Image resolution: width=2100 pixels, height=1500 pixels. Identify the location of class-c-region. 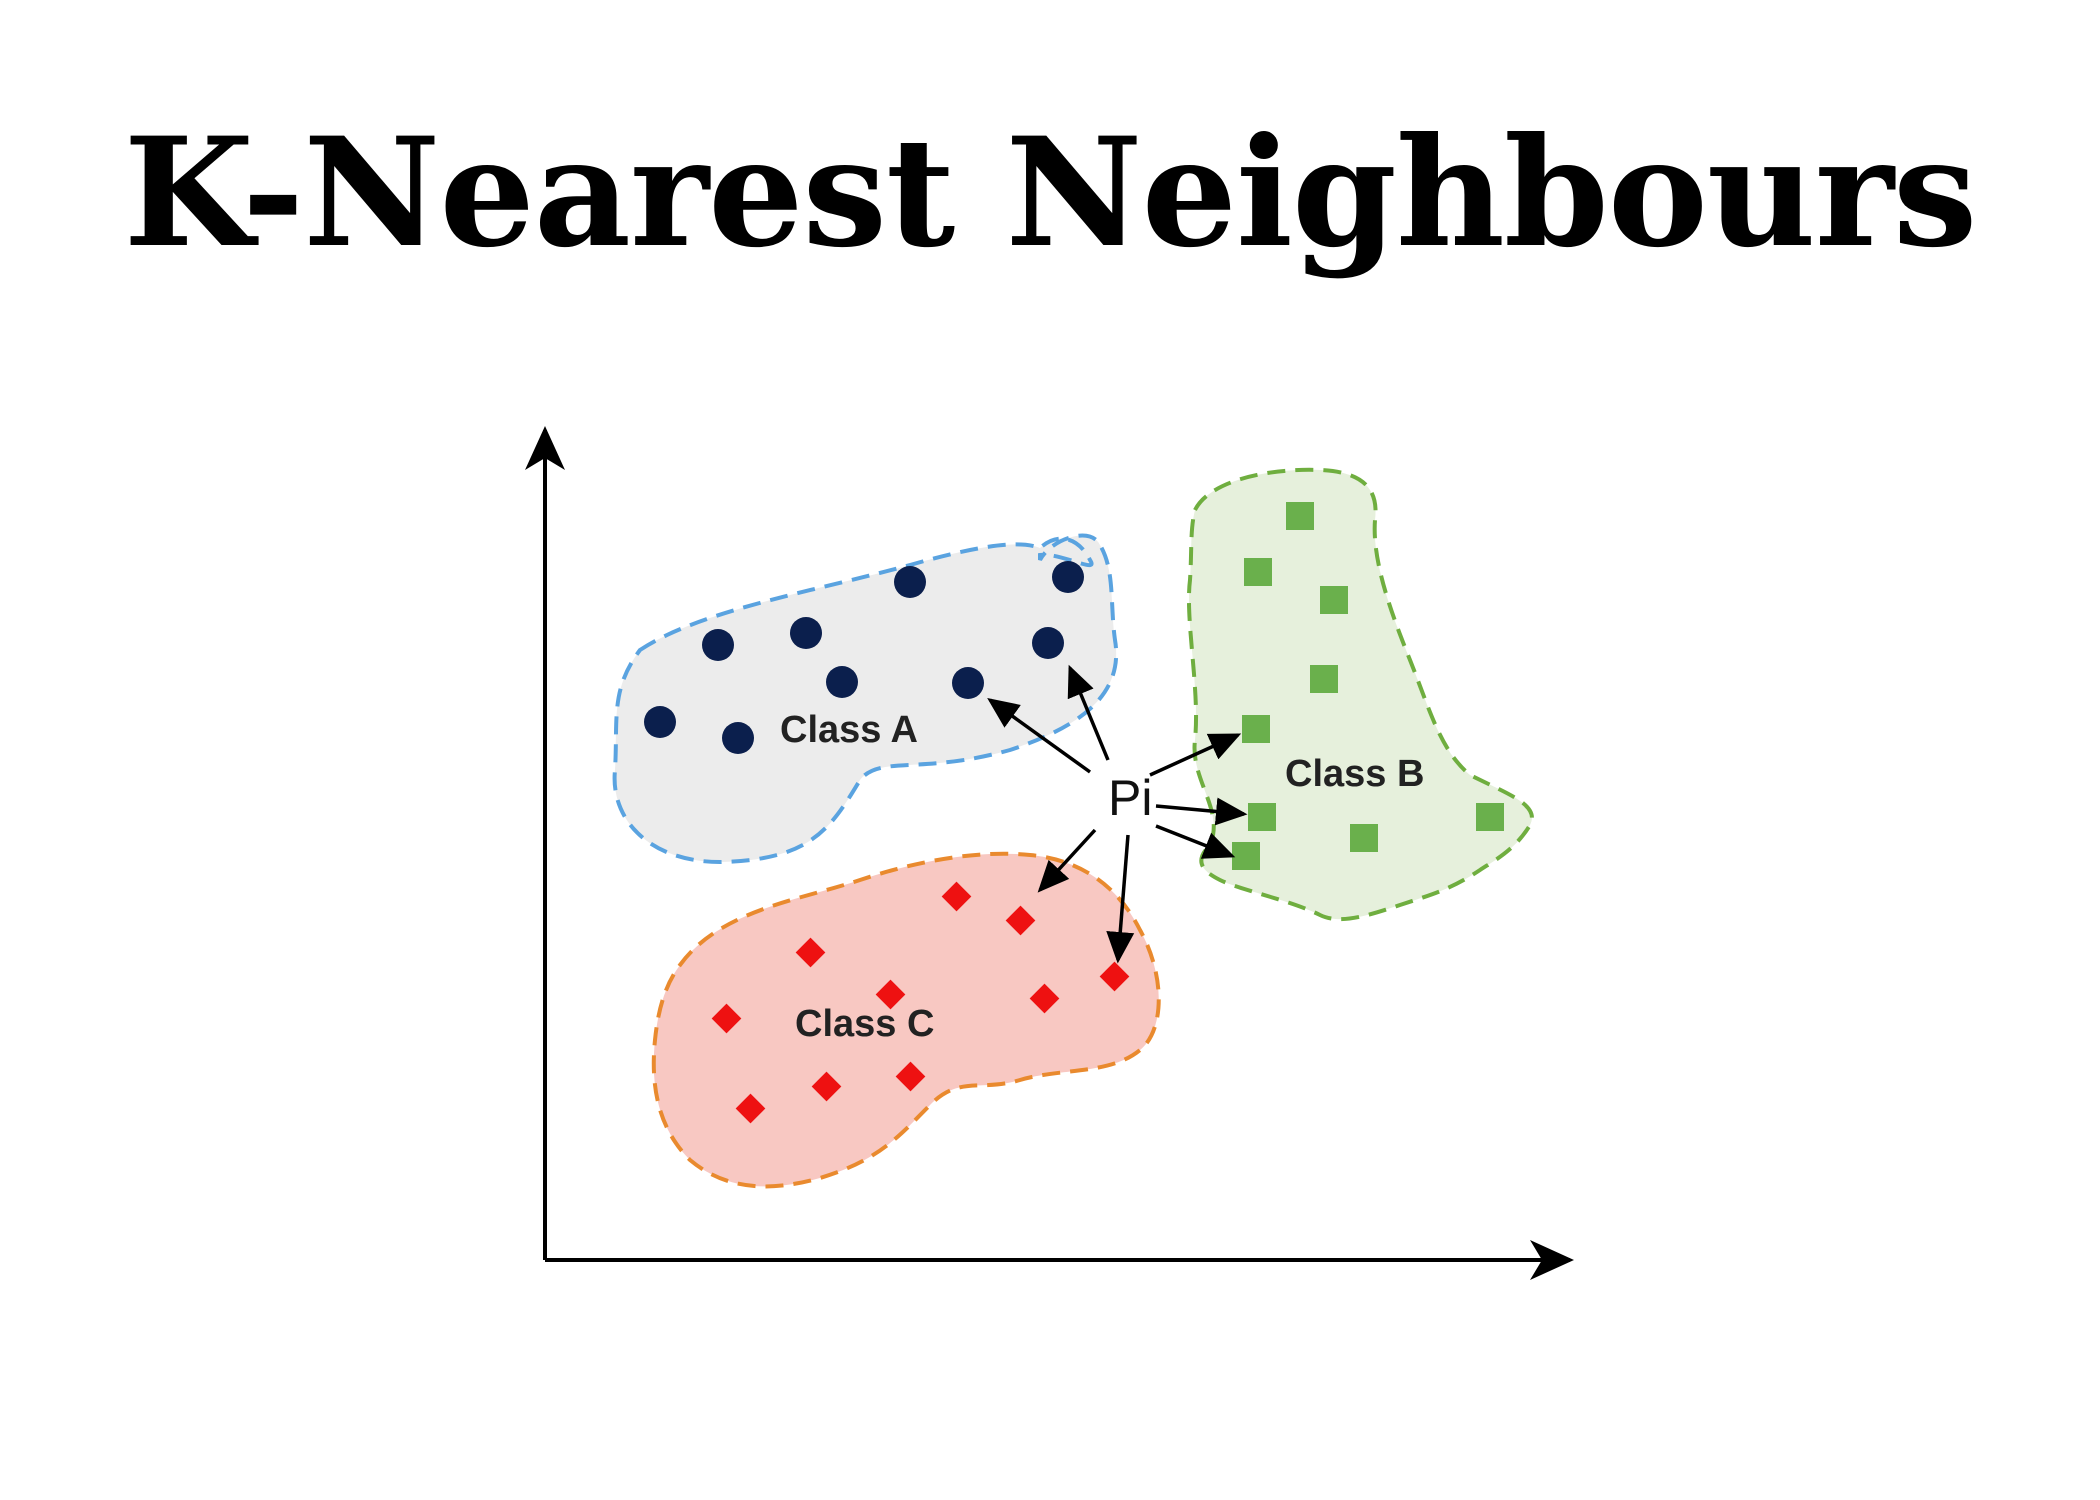
(906, 1020).